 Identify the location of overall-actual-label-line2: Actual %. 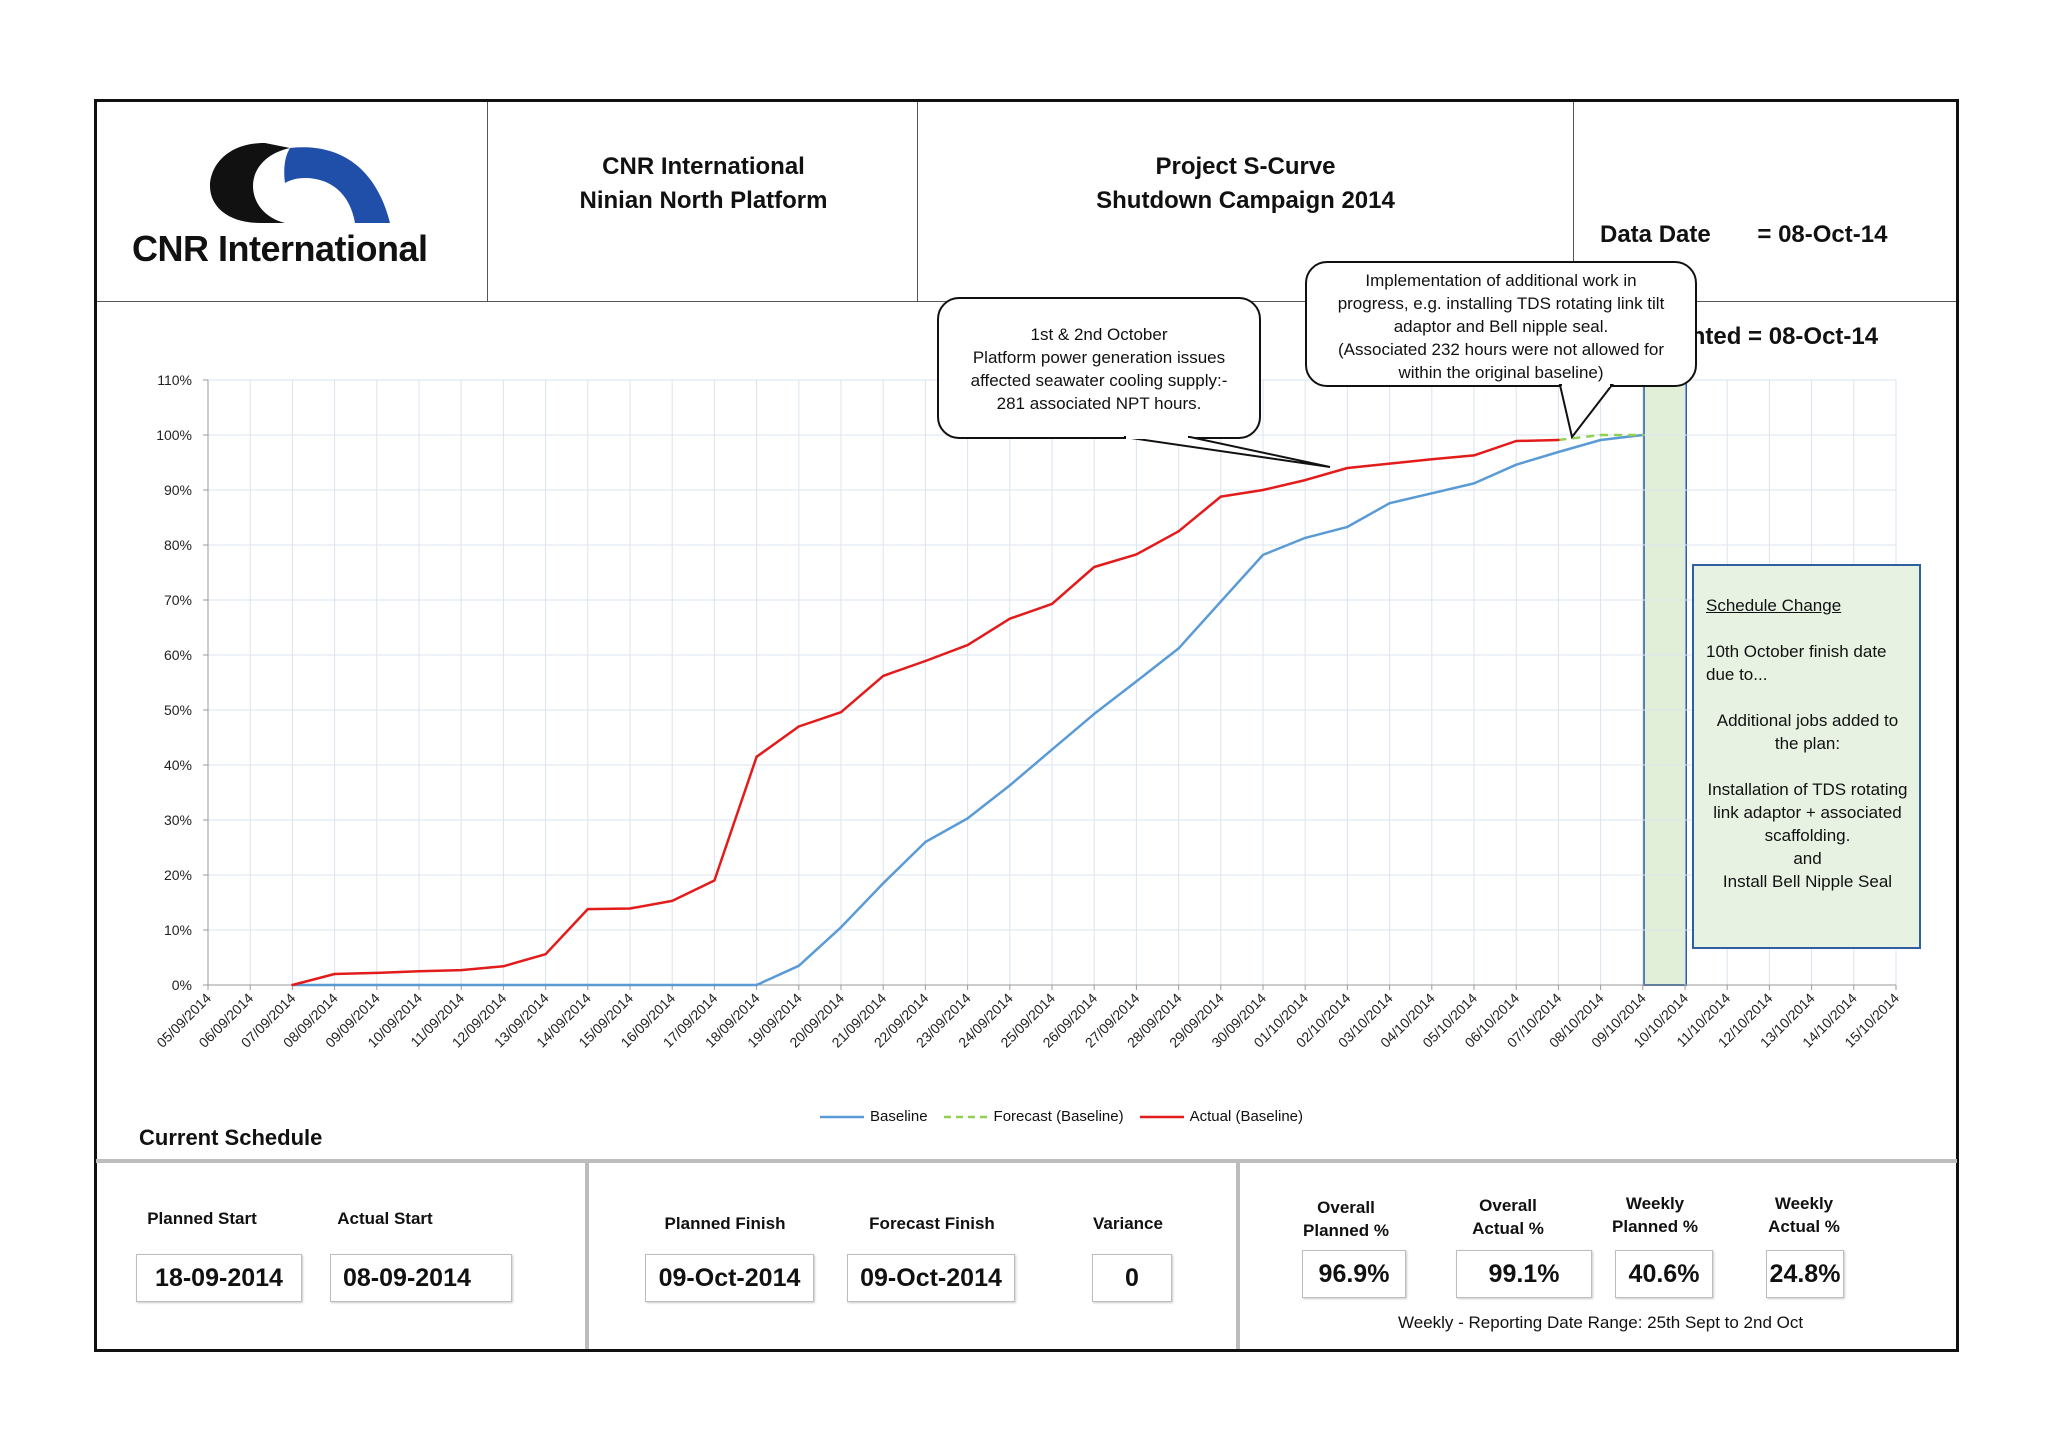
(1508, 1228).